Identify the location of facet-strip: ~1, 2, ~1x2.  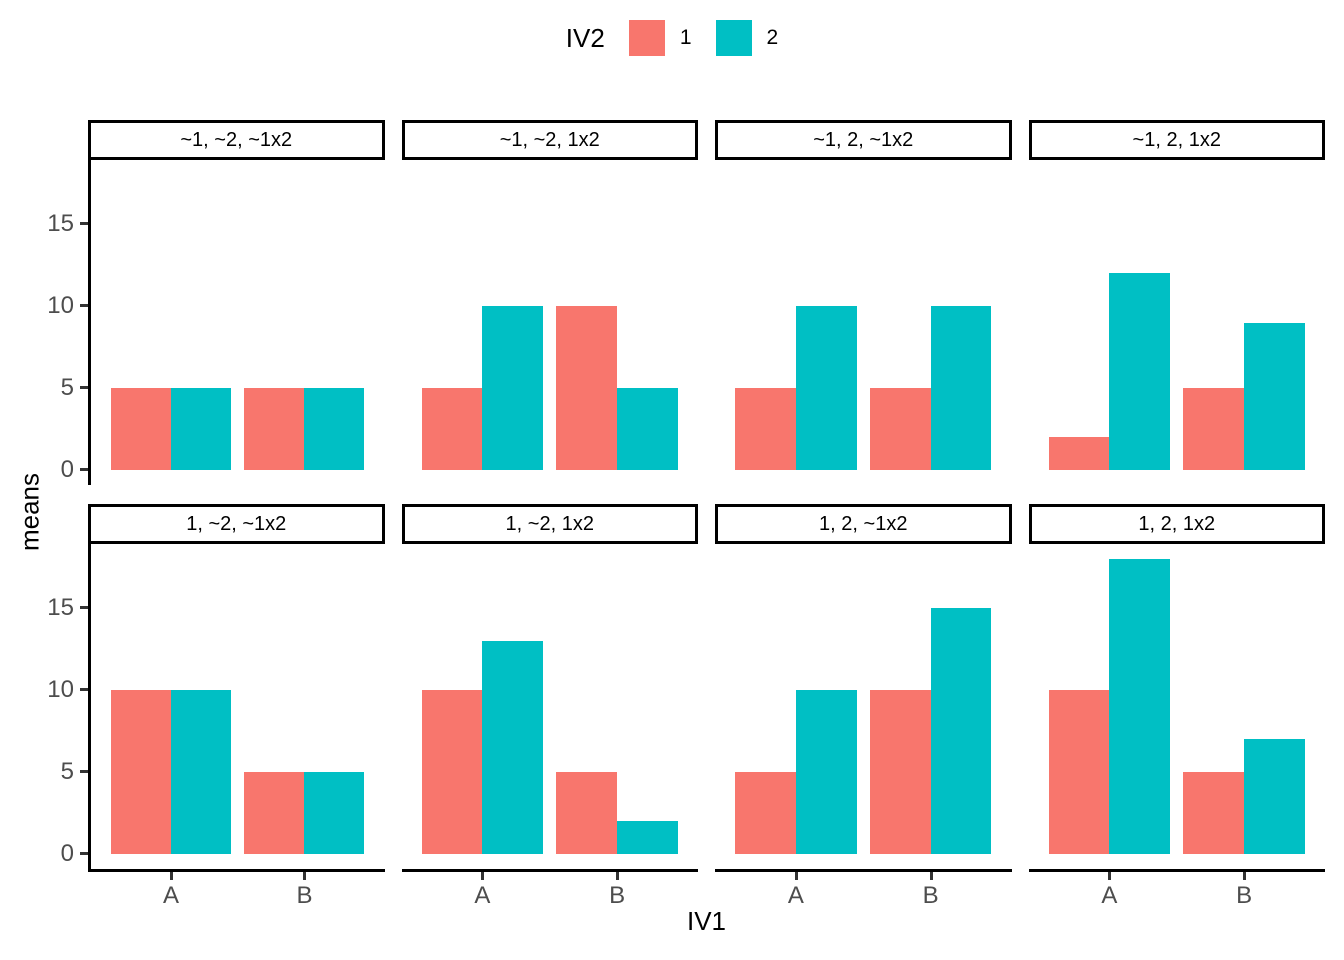
(863, 140).